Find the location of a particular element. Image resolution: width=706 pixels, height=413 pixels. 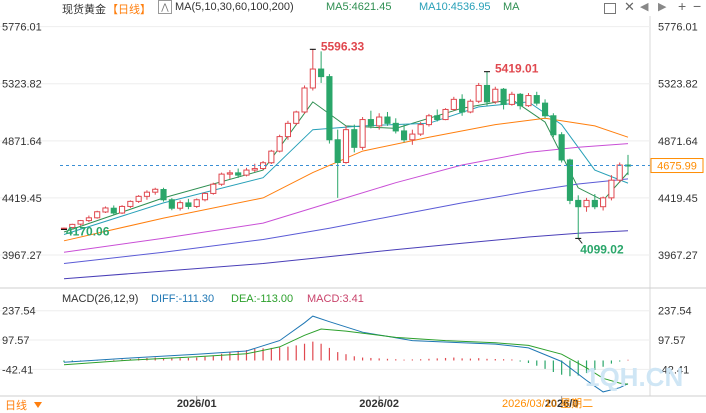

window-icon is located at coordinates (610, 8).